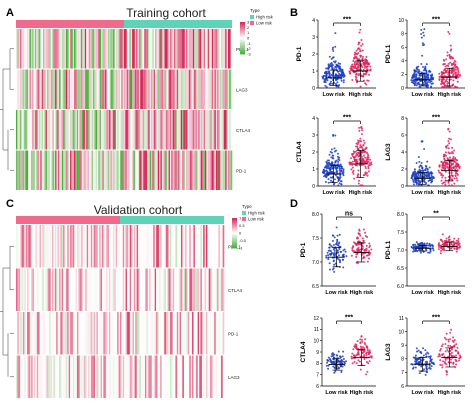 The image size is (474, 411). What do you see at coordinates (315, 215) in the screenshot?
I see `y-tick-label: 8.0` at bounding box center [315, 215].